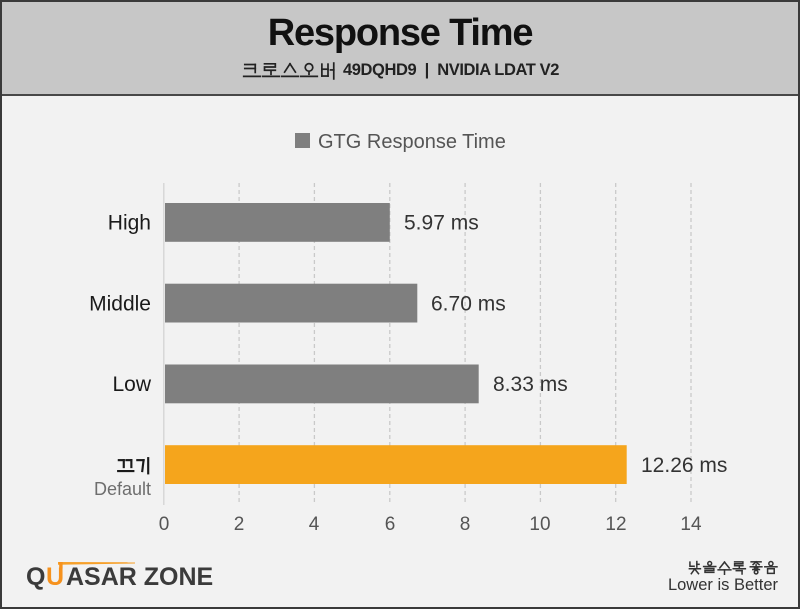 The image size is (800, 609). Describe the element at coordinates (164, 524) in the screenshot. I see `svg-text: 0` at that location.